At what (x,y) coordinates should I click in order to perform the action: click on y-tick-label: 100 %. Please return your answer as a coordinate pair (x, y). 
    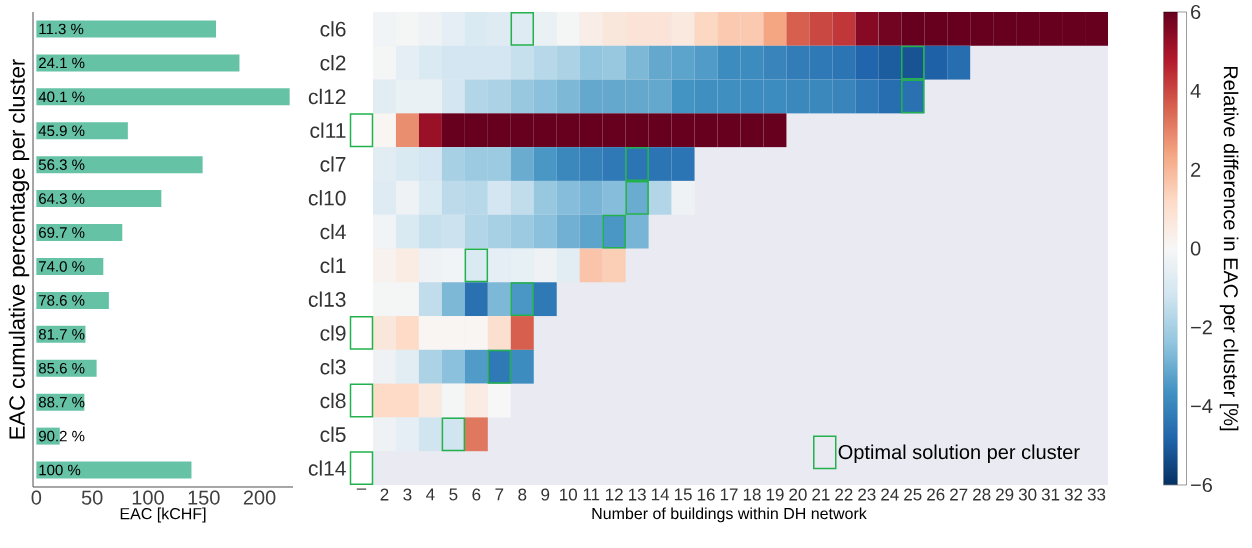
    Looking at the image, I should click on (60, 470).